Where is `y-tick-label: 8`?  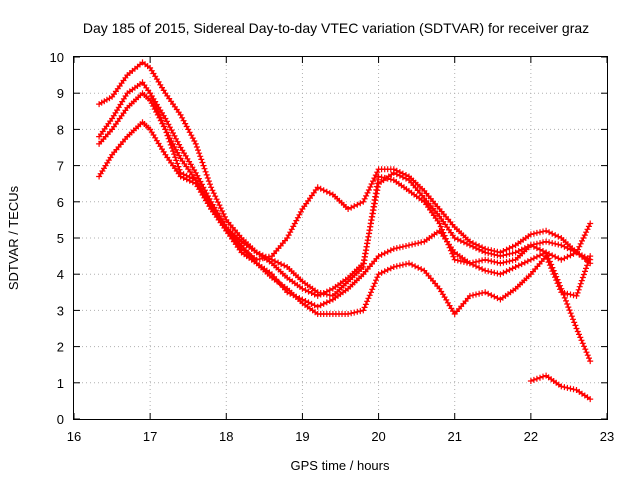 y-tick-label: 8 is located at coordinates (60, 129).